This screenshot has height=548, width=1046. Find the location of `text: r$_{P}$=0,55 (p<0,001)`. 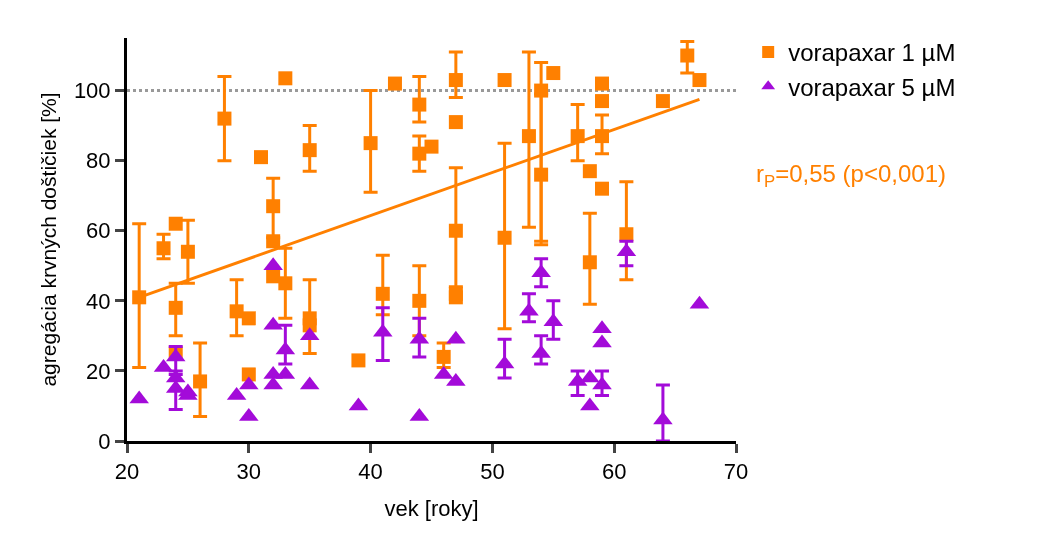

text: r$_{P}$=0,55 (p<0,001) is located at coordinates (851, 176).